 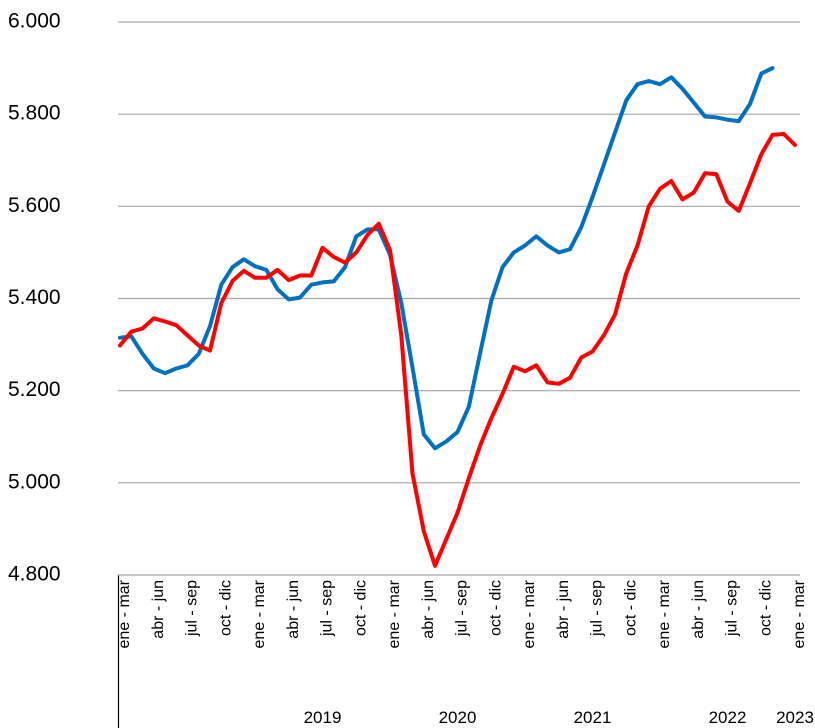 I want to click on year-label: 2019, so click(x=323, y=717).